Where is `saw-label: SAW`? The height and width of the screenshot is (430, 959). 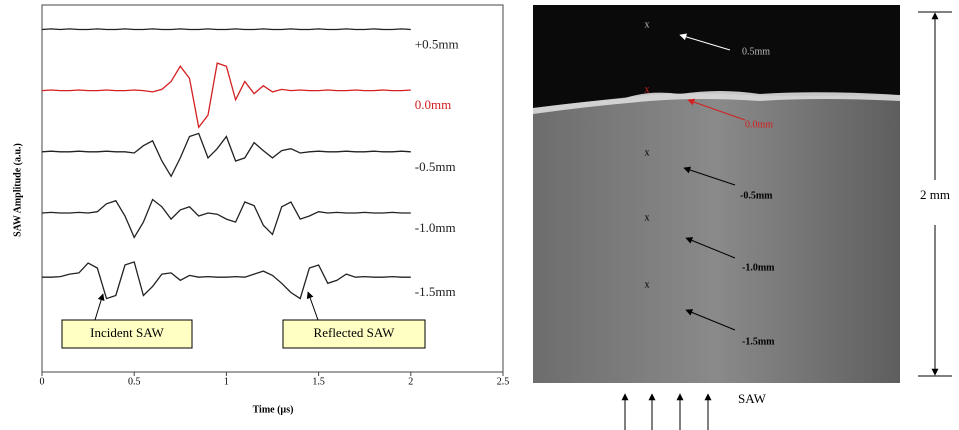 saw-label: SAW is located at coordinates (752, 398).